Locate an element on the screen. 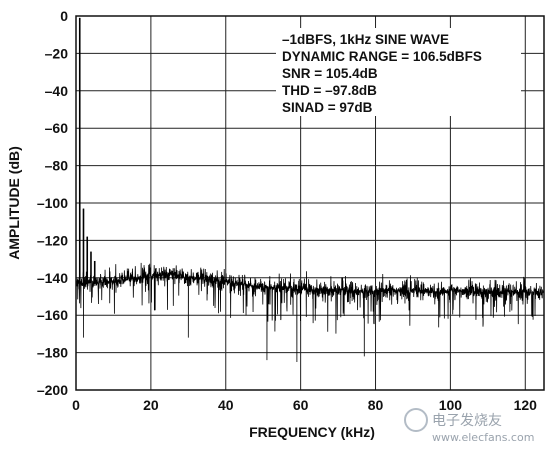  annotation-line-4: THD = –97.8dB is located at coordinates (329, 90).